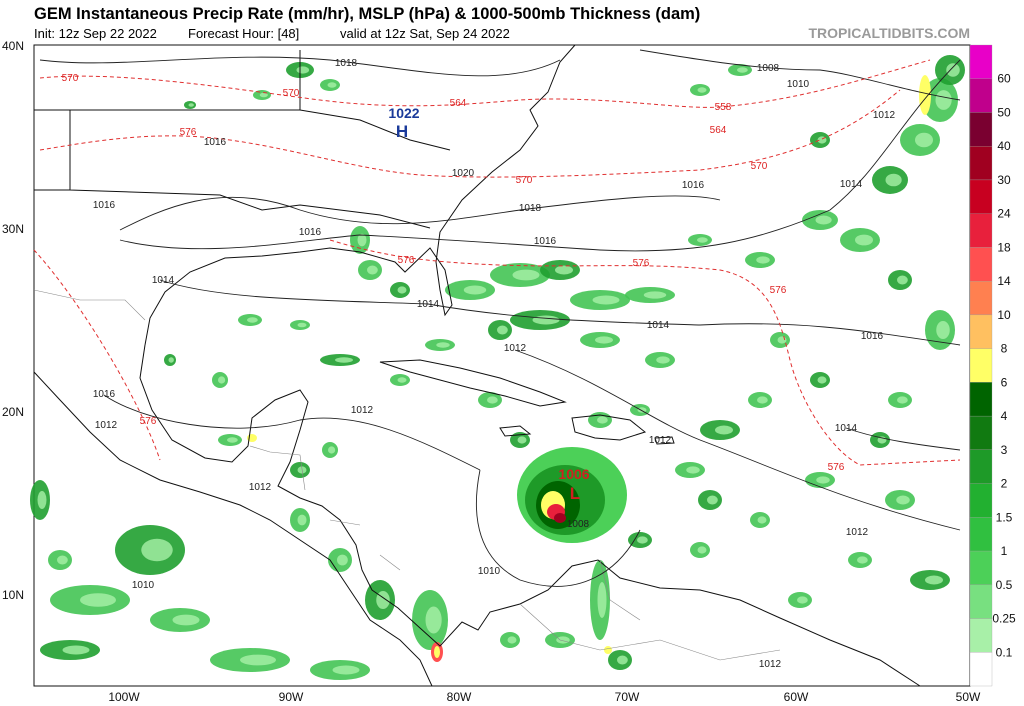 The image size is (1024, 706). I want to click on colorbar-label: 24, so click(1004, 214).